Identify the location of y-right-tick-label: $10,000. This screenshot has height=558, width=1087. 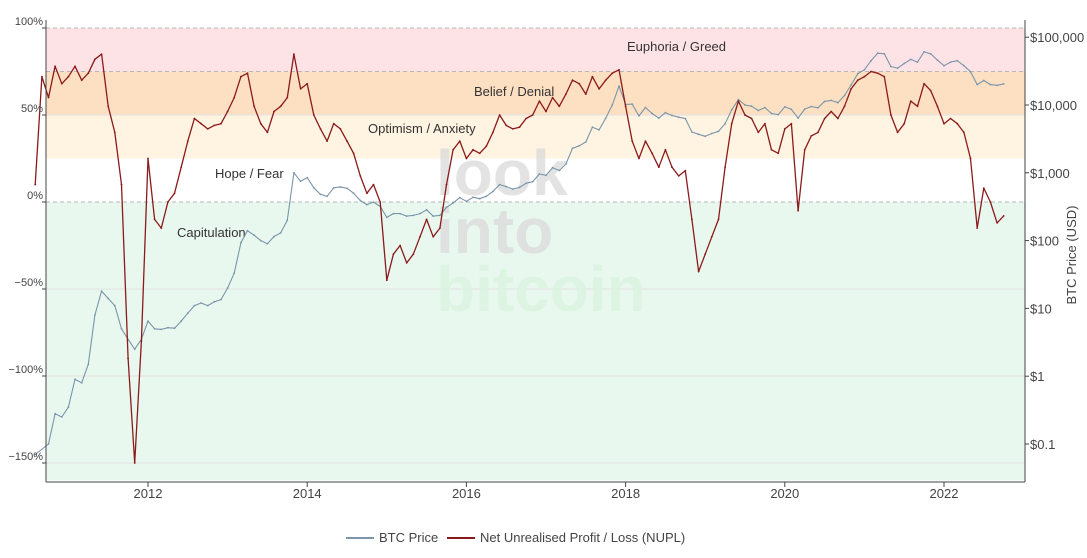
(1053, 105).